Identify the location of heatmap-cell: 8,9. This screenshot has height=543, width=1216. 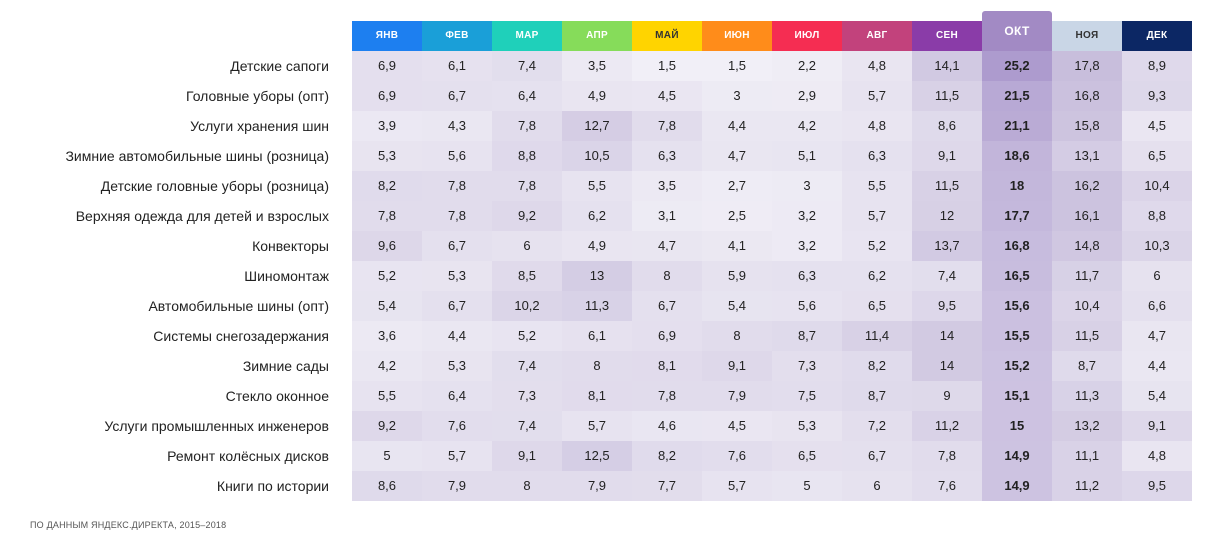
(1157, 66).